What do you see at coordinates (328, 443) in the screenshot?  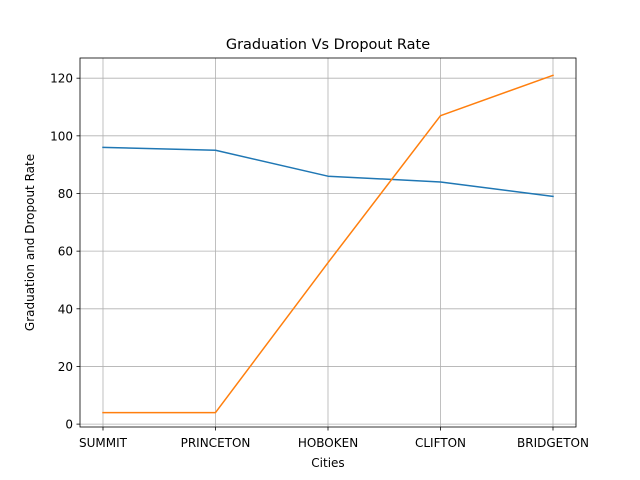 I see `x-tick-label: HOBOKEN` at bounding box center [328, 443].